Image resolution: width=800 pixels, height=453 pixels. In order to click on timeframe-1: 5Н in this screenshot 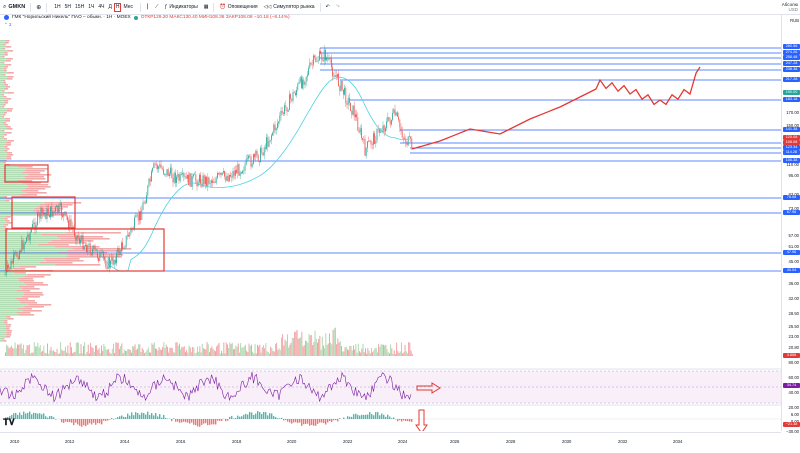, I will do `click(68, 7)`.